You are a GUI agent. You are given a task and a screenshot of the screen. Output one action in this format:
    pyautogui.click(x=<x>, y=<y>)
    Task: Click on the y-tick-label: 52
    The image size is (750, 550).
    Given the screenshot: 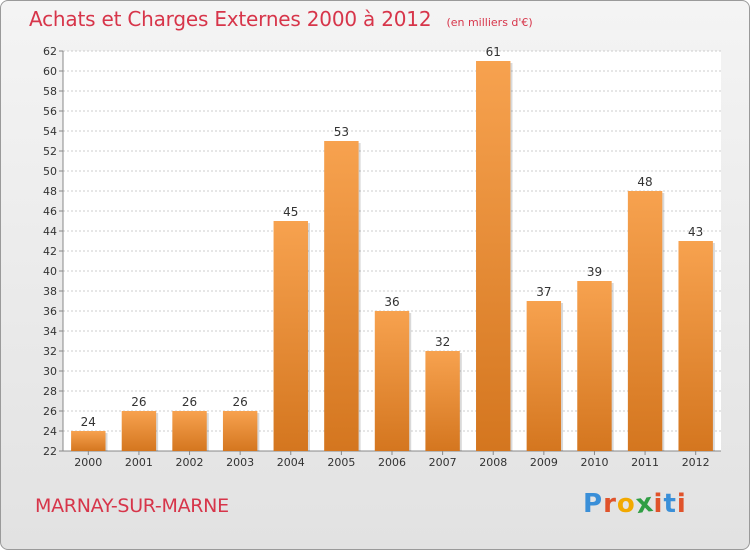 What is the action you would take?
    pyautogui.click(x=50, y=151)
    